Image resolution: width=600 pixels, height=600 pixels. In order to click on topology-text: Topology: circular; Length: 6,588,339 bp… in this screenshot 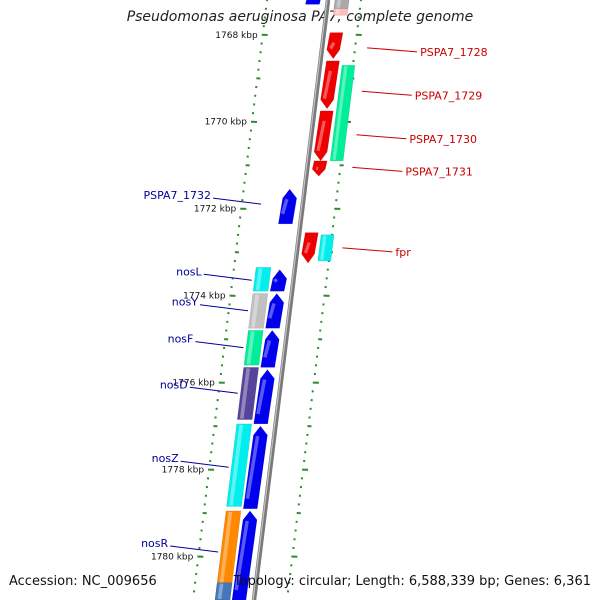, I will do `click(412, 581)`.